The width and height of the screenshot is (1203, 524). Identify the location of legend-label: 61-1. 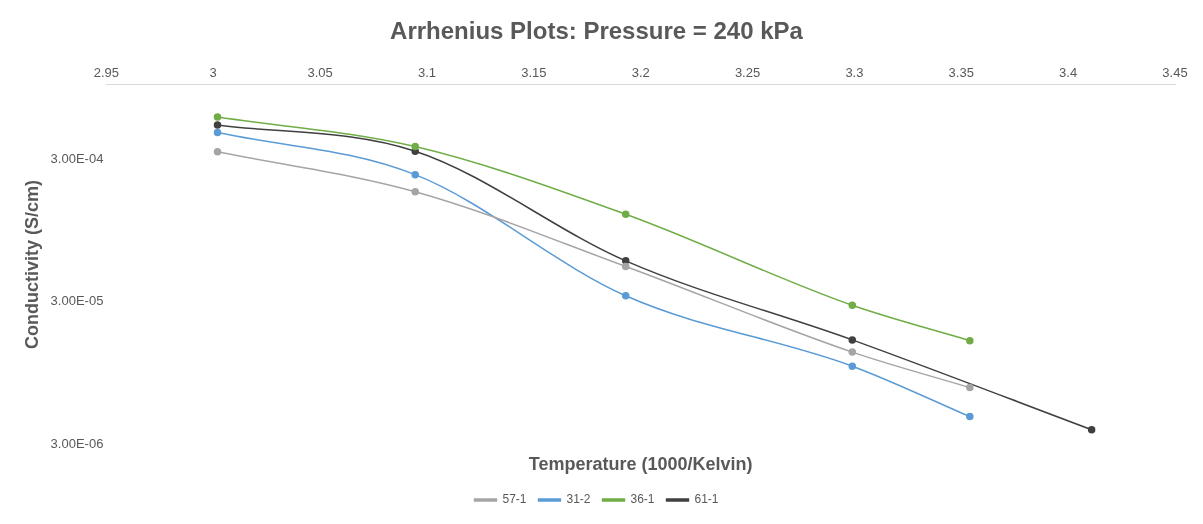
(706, 499).